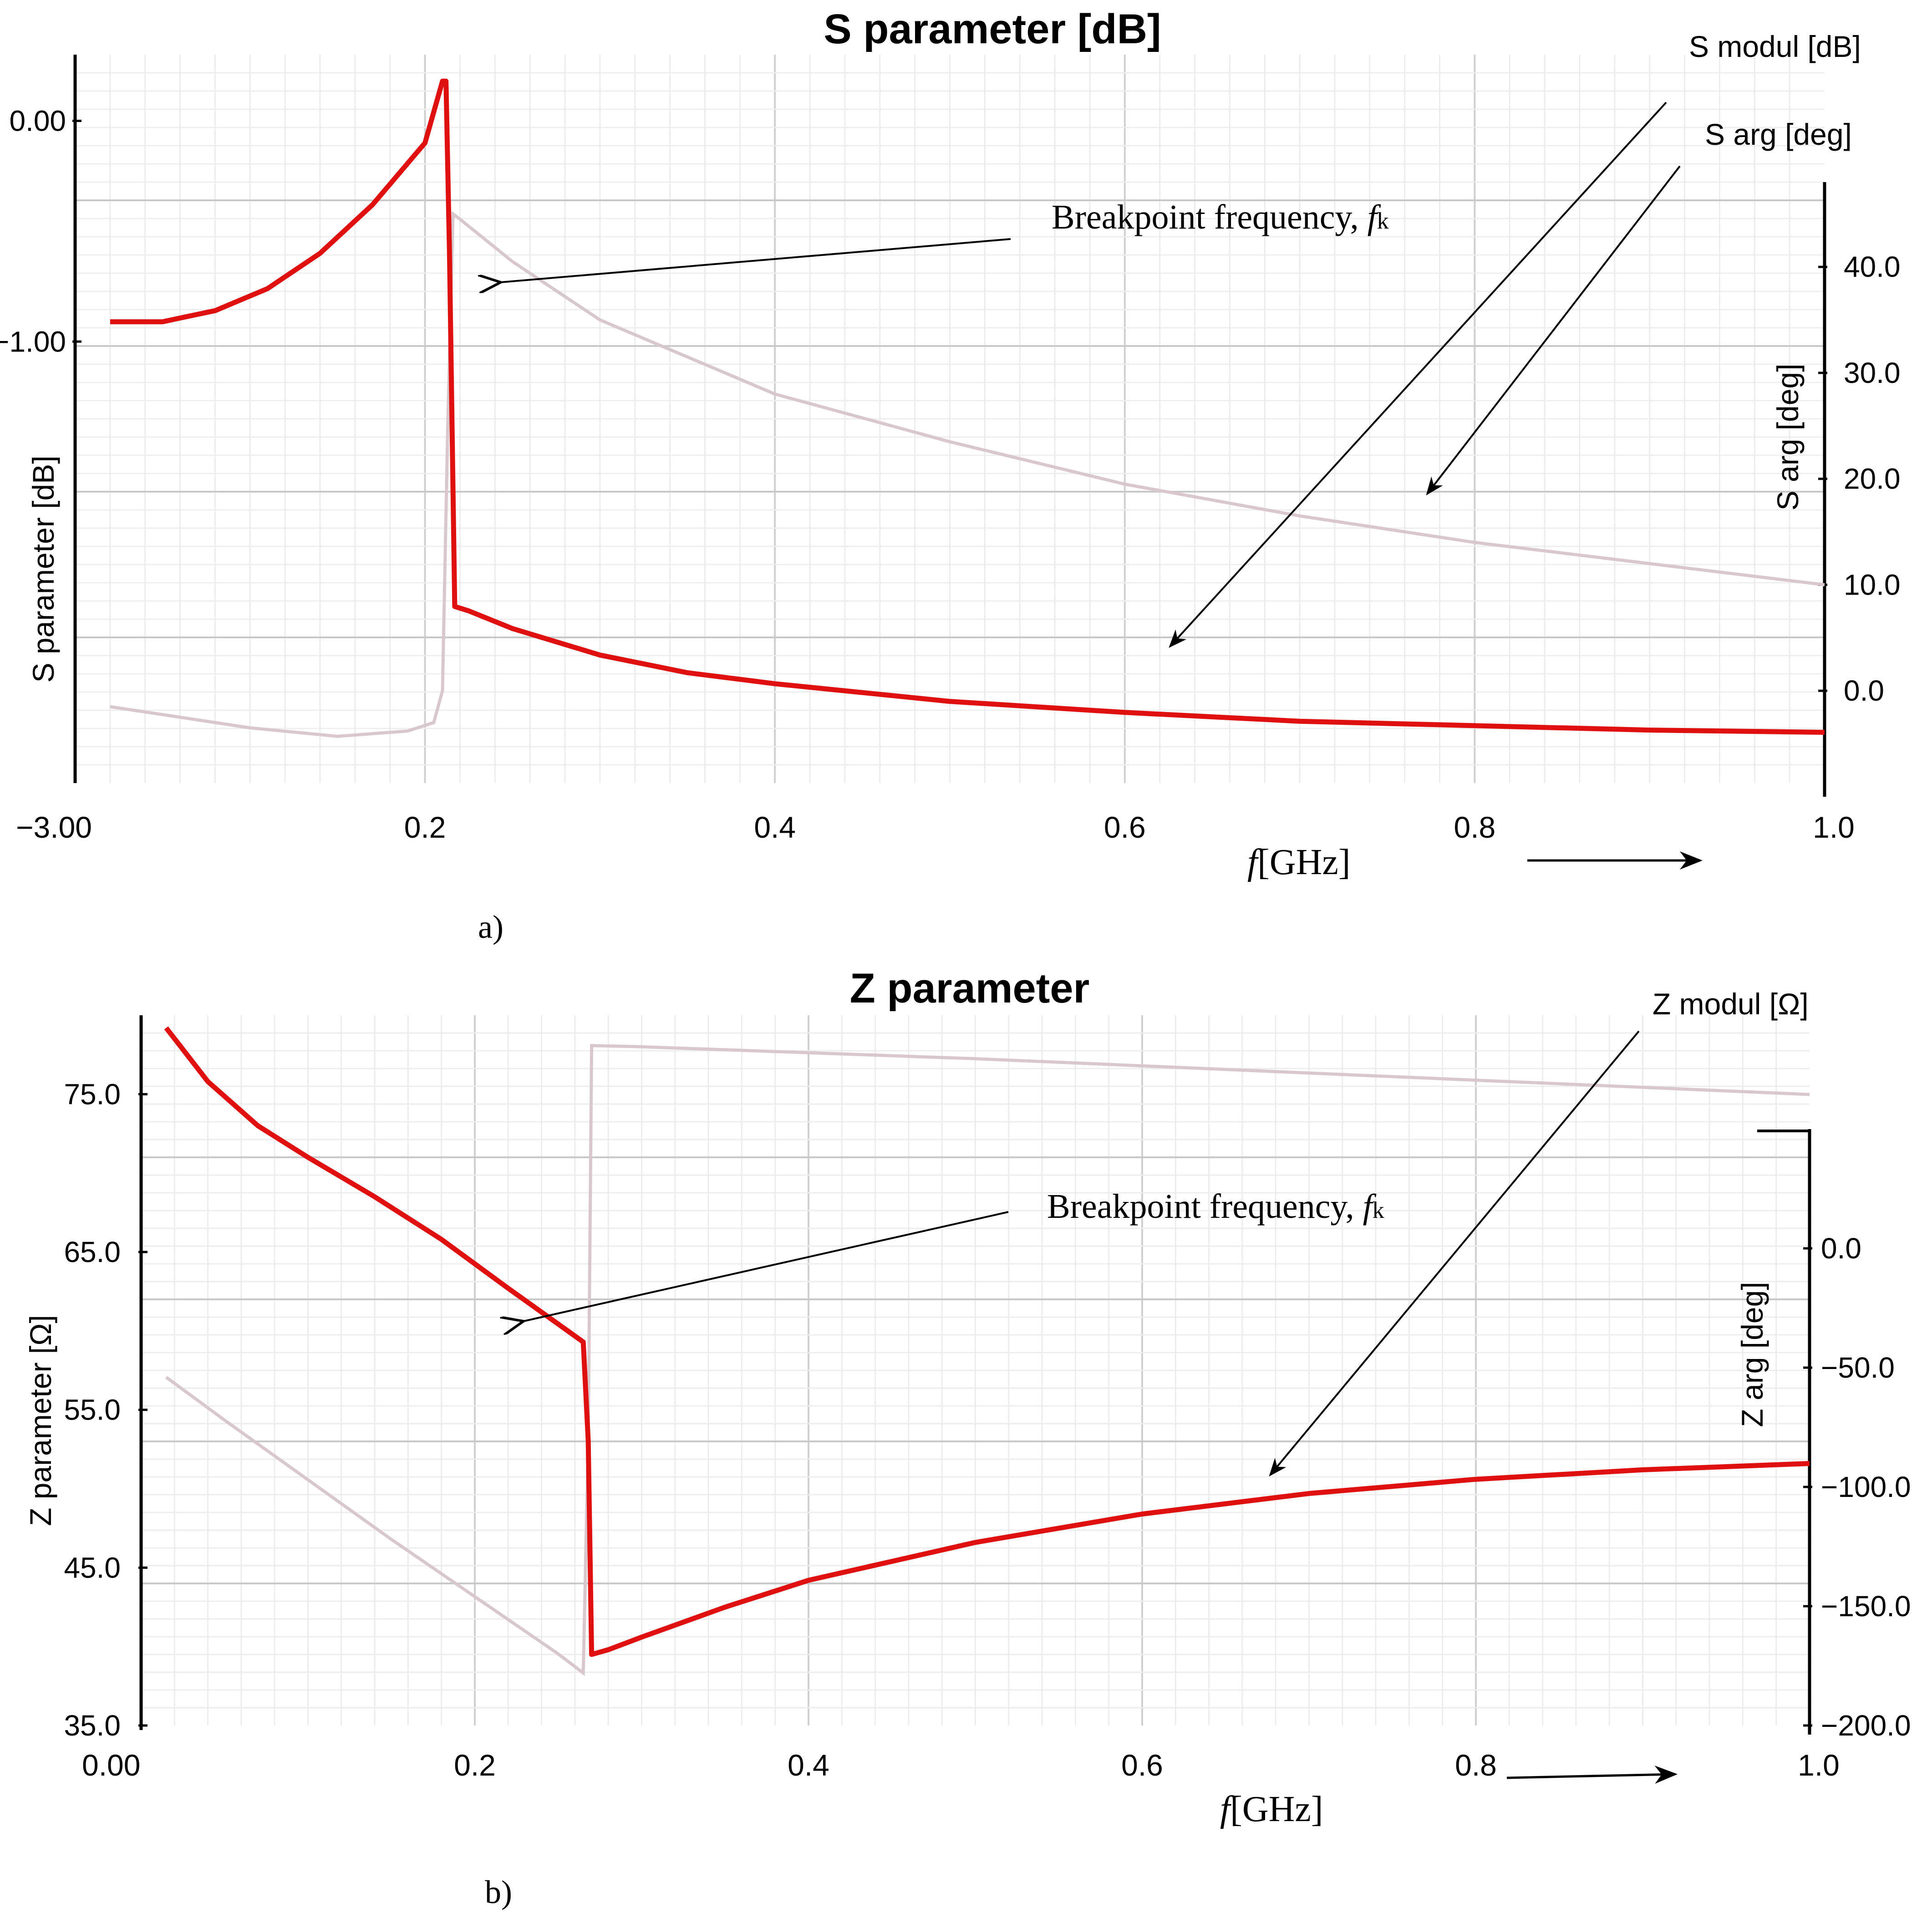  Describe the element at coordinates (1858, 1367) in the screenshot. I see `y2-tick-label: −50.0` at that location.